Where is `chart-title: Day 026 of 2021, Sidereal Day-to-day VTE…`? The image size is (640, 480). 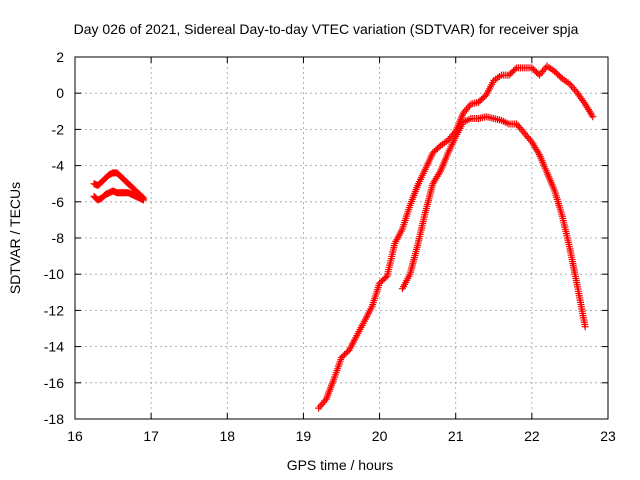
chart-title: Day 026 of 2021, Sidereal Day-to-day VTE… is located at coordinates (326, 29).